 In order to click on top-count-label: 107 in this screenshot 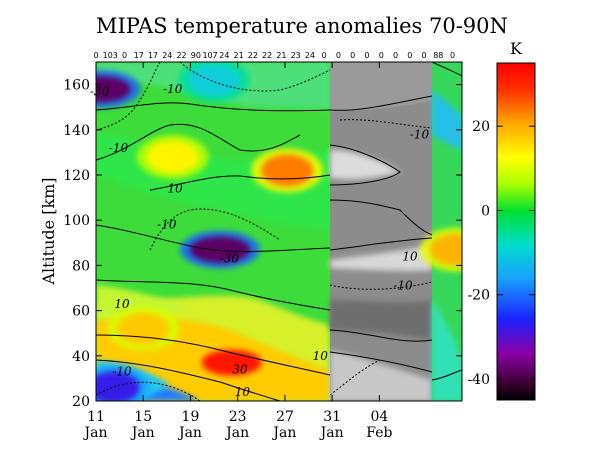, I will do `click(209, 55)`.